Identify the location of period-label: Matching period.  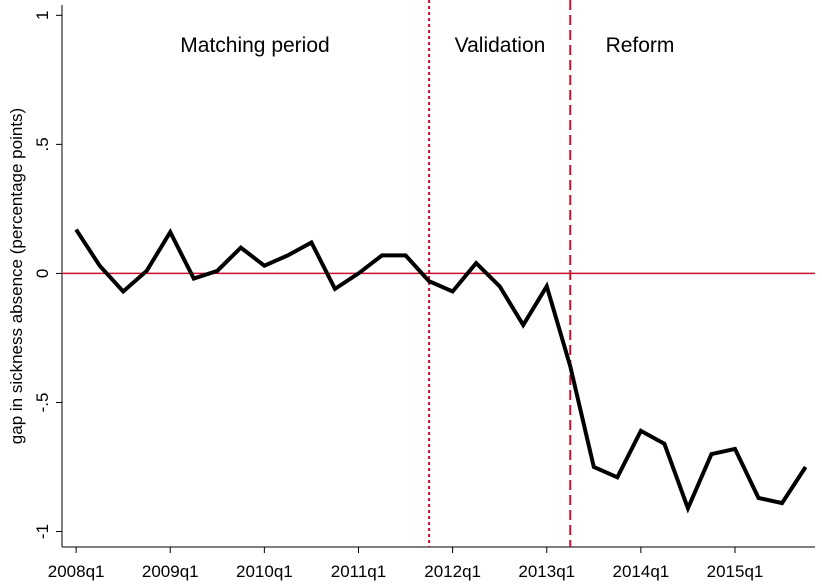
(254, 45).